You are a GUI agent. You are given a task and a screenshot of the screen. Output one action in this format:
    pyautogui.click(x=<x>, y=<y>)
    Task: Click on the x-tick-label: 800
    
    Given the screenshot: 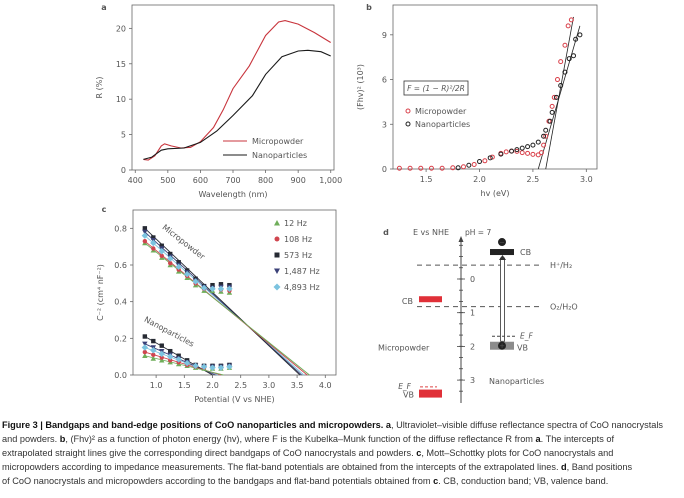 What is the action you would take?
    pyautogui.click(x=265, y=180)
    